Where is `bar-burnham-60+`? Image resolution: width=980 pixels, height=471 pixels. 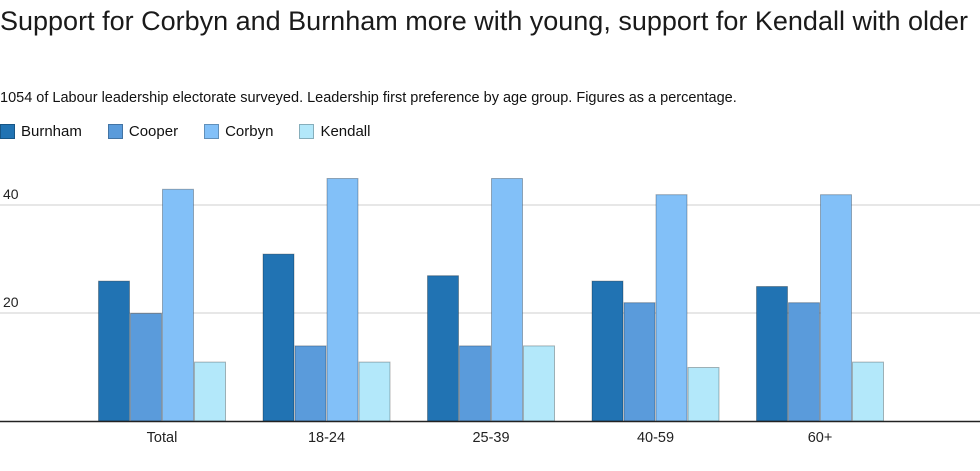
bar-burnham-60+ is located at coordinates (772, 354).